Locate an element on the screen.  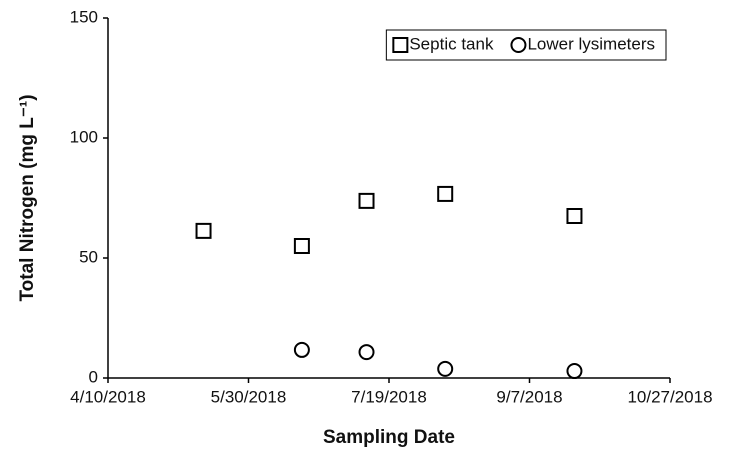
x-tick-label: 7/19/2018 is located at coordinates (389, 396).